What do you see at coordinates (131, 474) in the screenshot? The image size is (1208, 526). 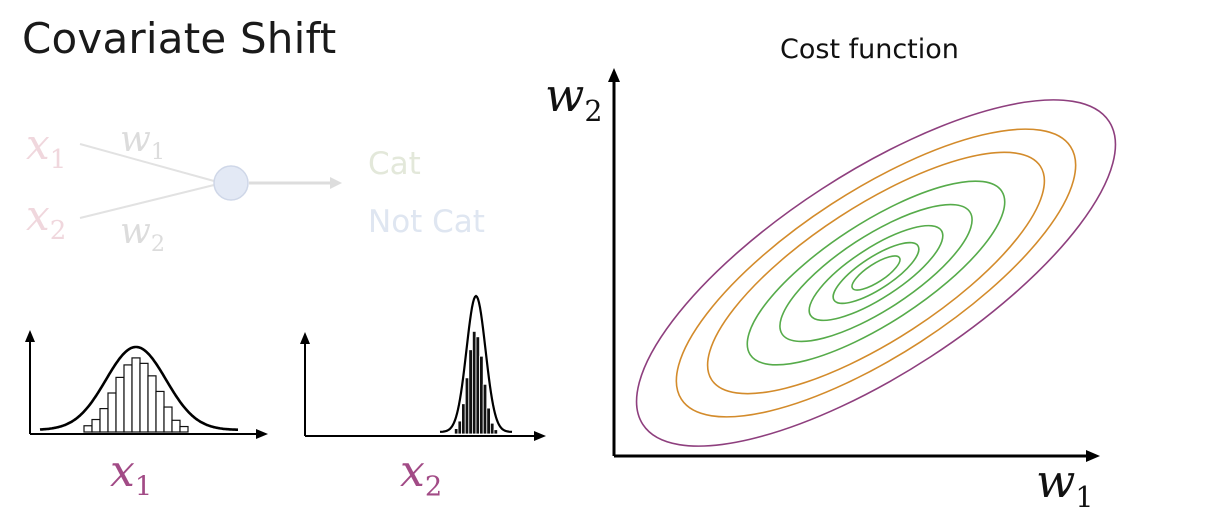 I see `x1-hist-label: x1` at bounding box center [131, 474].